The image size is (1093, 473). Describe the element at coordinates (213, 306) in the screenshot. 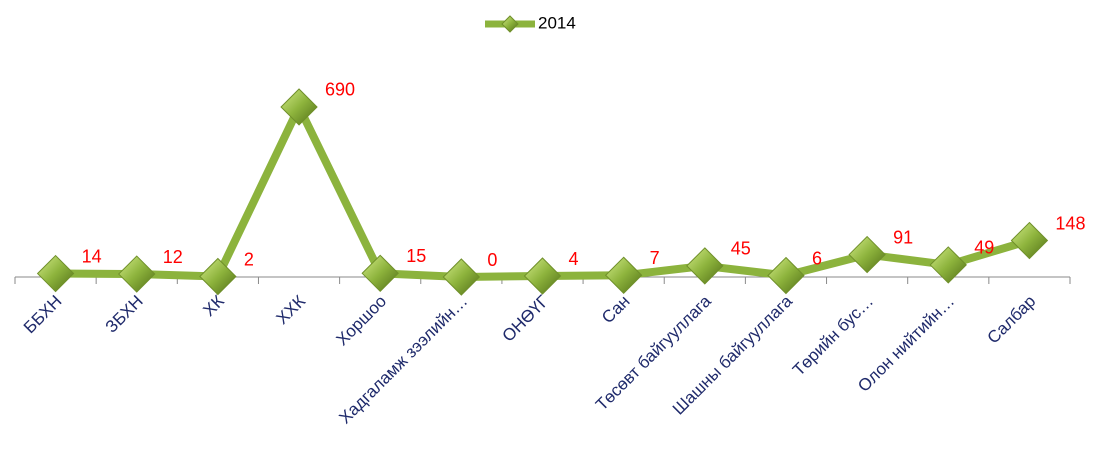

I see `x-tick-label: ХК` at that location.